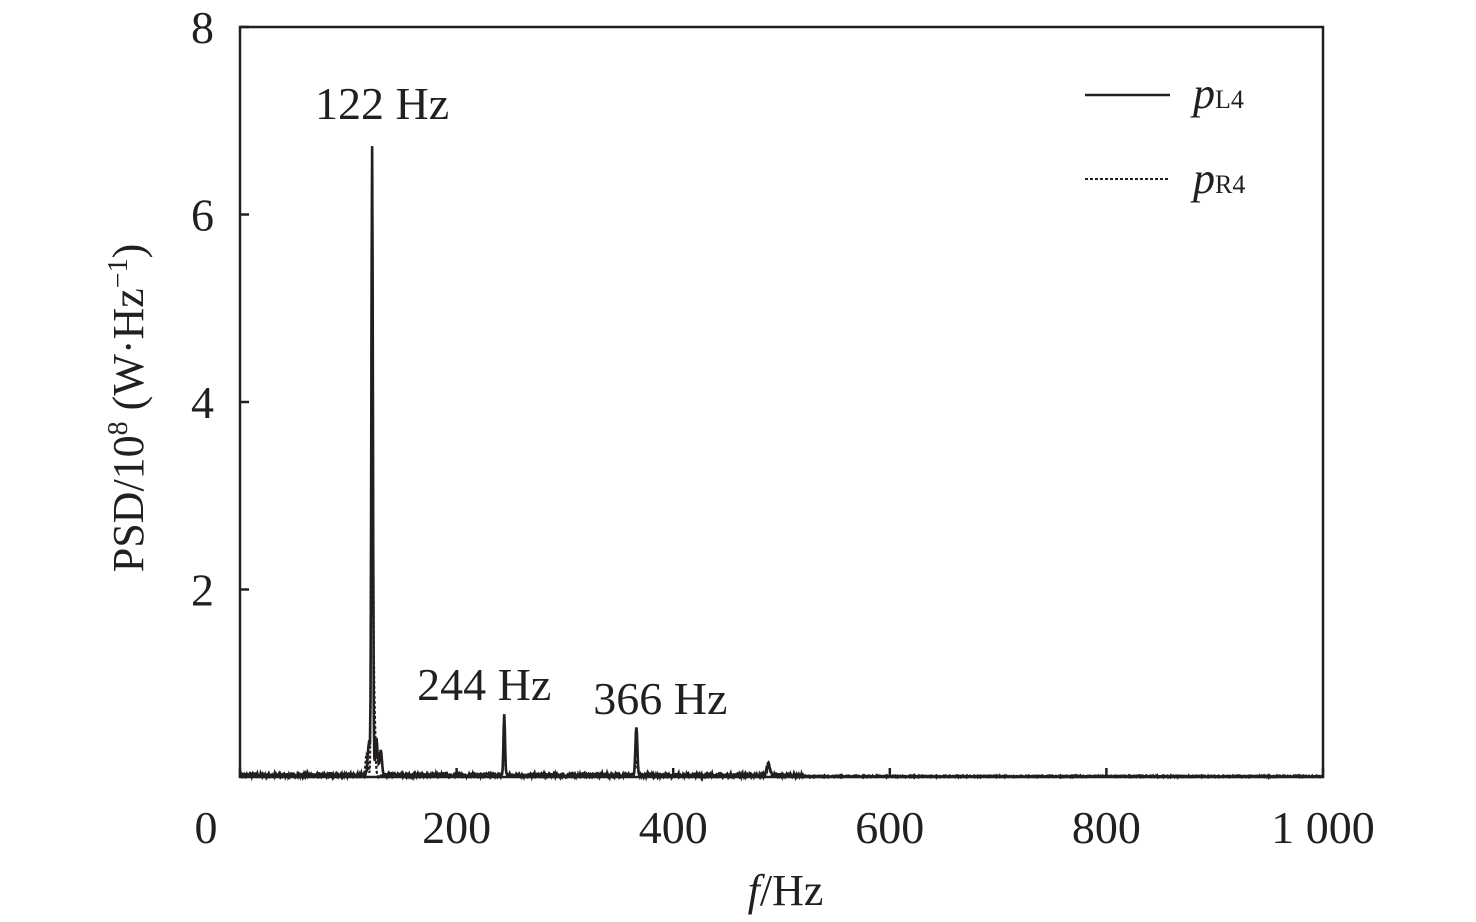  What do you see at coordinates (1106, 827) in the screenshot?
I see `x-tick-label-800: 800` at bounding box center [1106, 827].